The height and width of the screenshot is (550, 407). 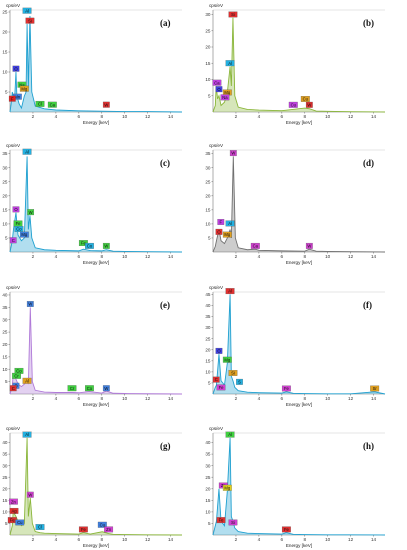 I want to click on element-label-s: S, so click(x=239, y=381).